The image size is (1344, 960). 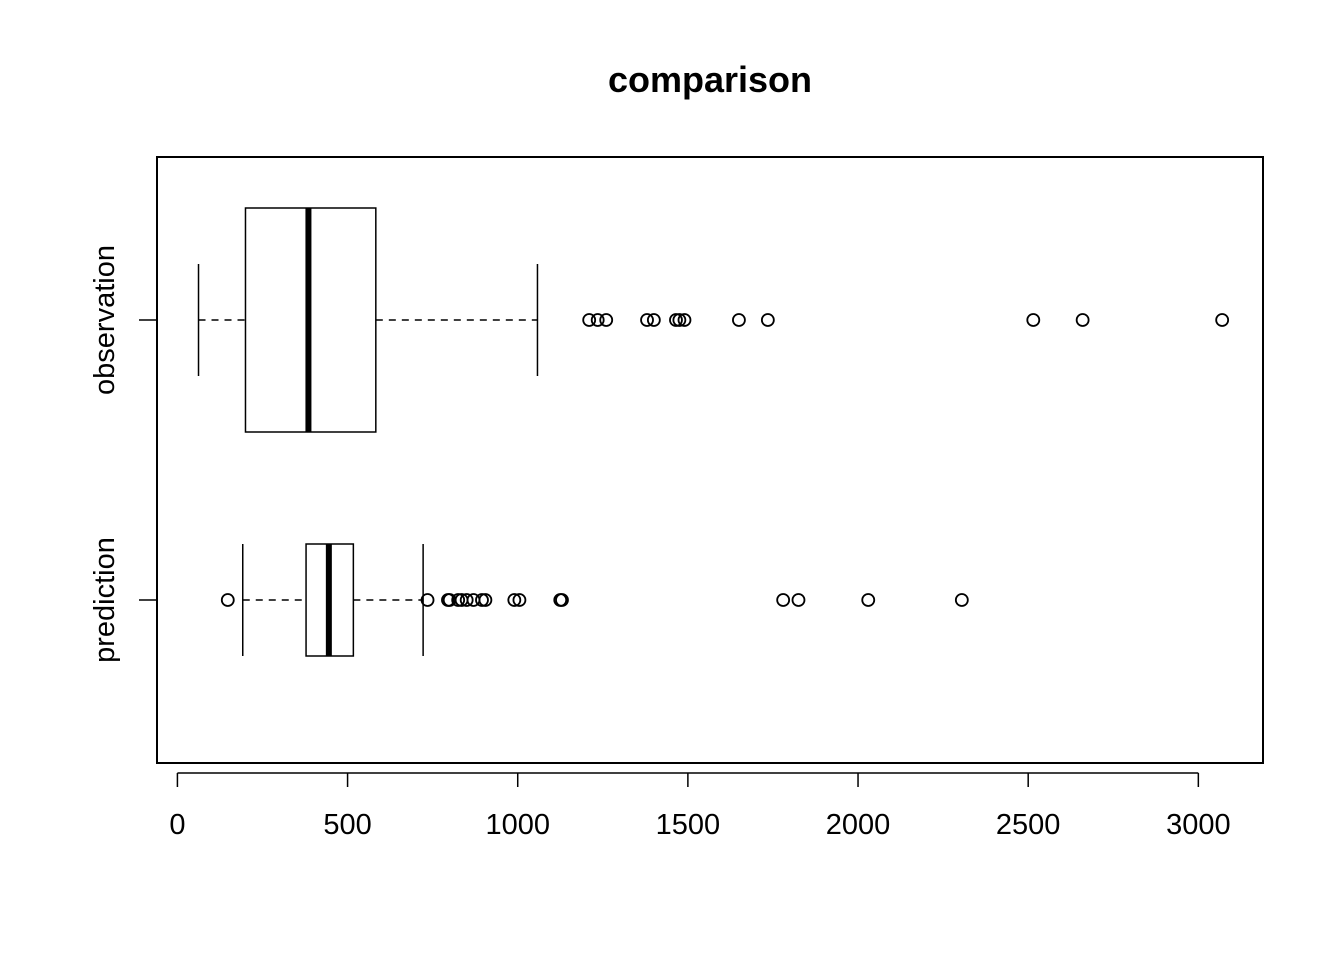 I want to click on x-tick-label: 2500, so click(x=1028, y=825).